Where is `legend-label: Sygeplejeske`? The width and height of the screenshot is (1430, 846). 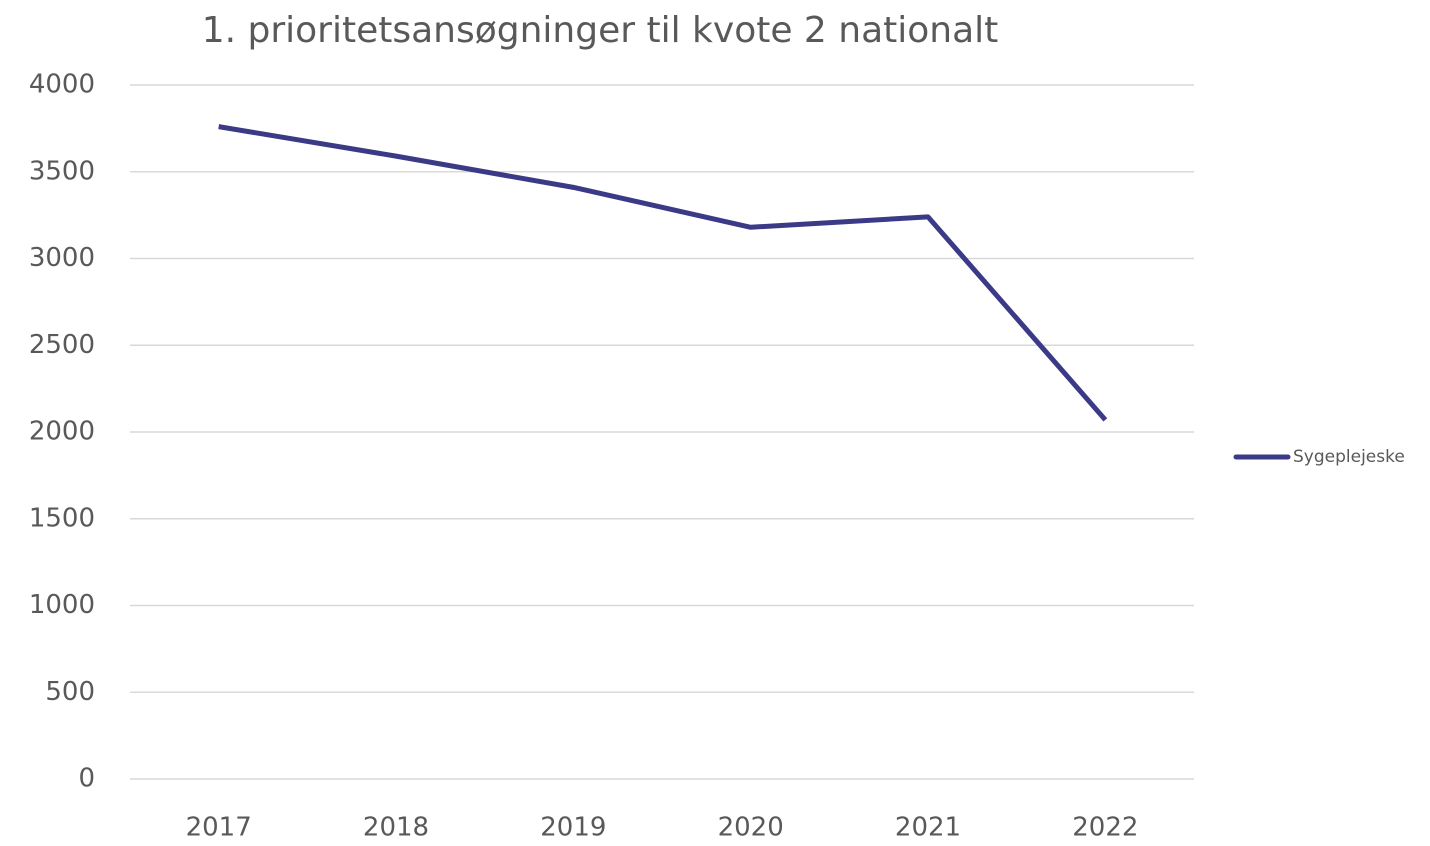 legend-label: Sygeplejeske is located at coordinates (1349, 457).